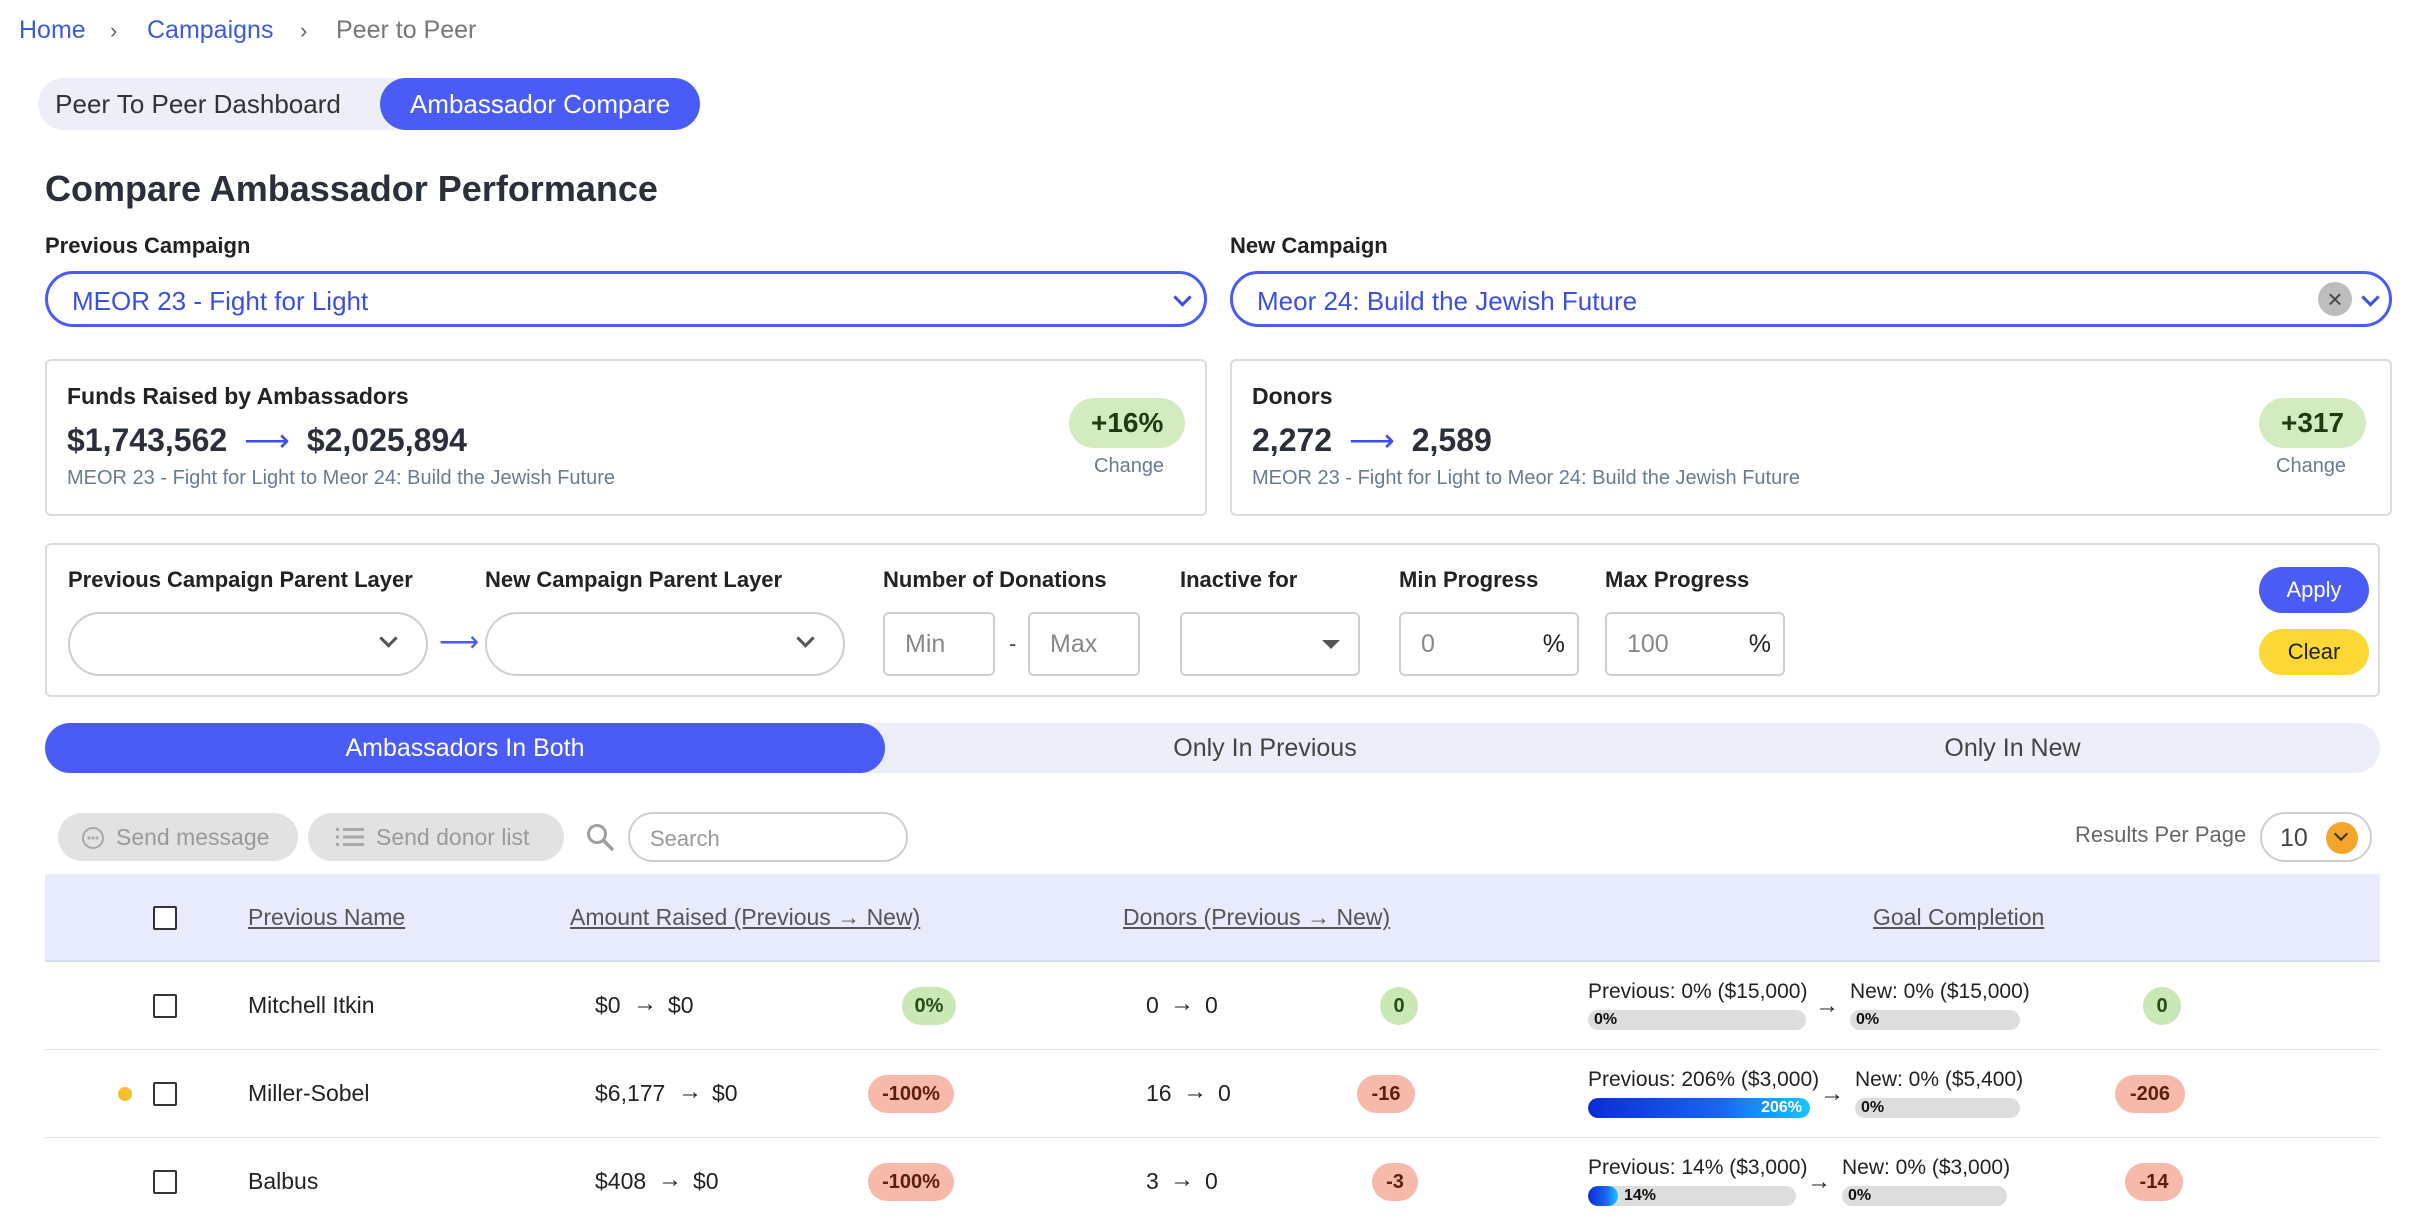 The image size is (2424, 1224). Describe the element at coordinates (2313, 423) in the screenshot. I see `donors-change-badge: +317` at that location.